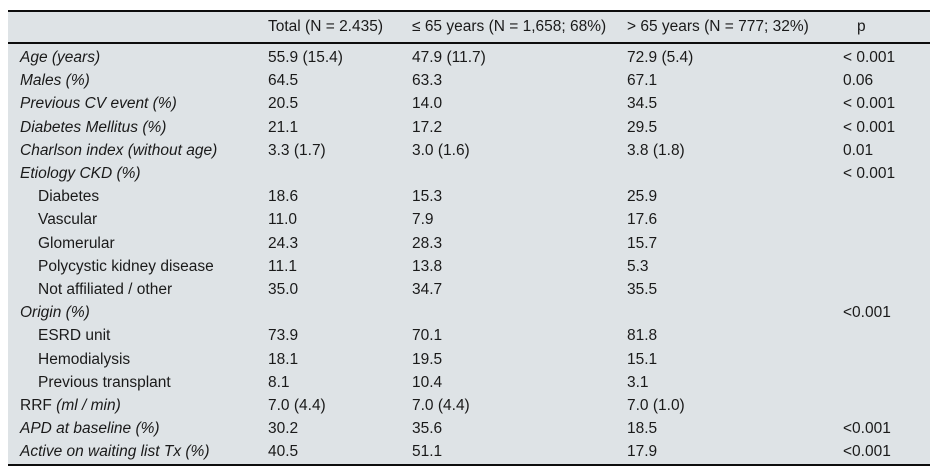 The height and width of the screenshot is (476, 939). I want to click on row-label: Glomerular, so click(138, 243).